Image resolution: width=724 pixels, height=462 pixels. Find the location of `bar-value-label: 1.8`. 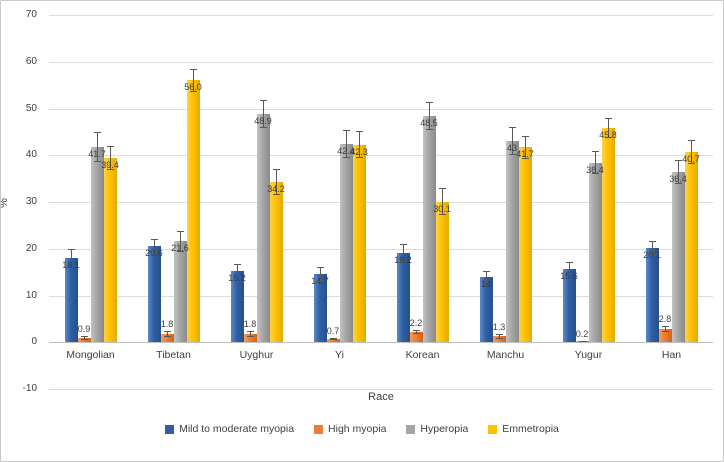

bar-value-label: 1.8 is located at coordinates (167, 324).